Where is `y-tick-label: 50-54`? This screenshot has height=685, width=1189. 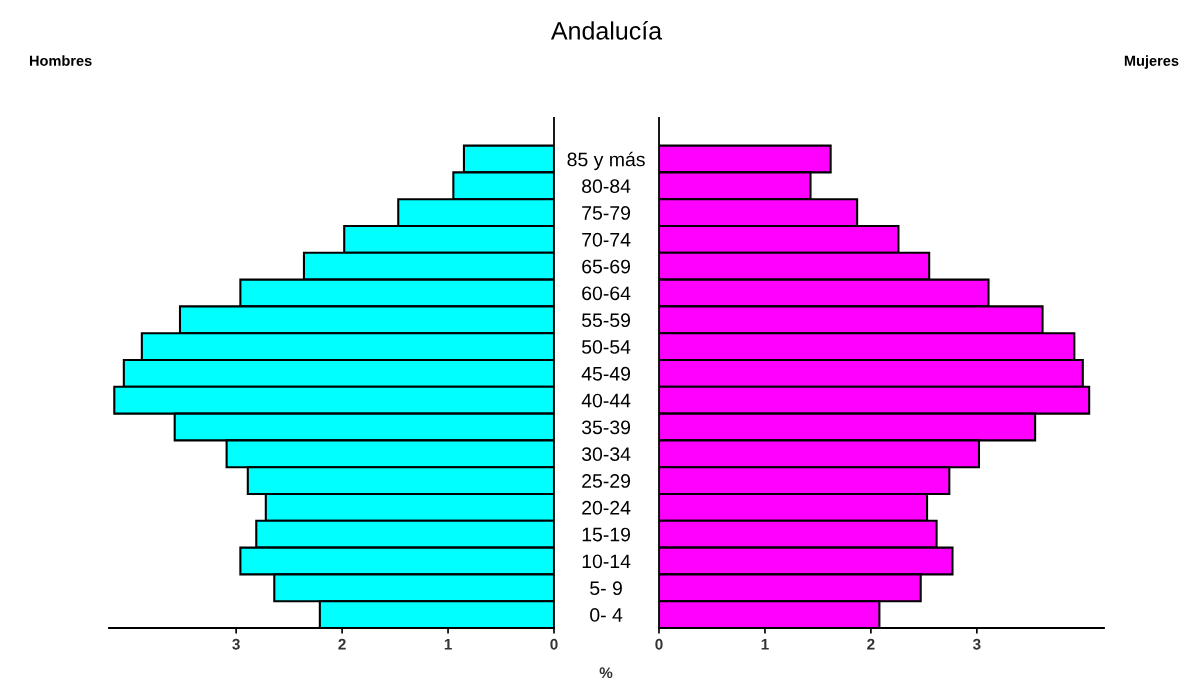
y-tick-label: 50-54 is located at coordinates (606, 347).